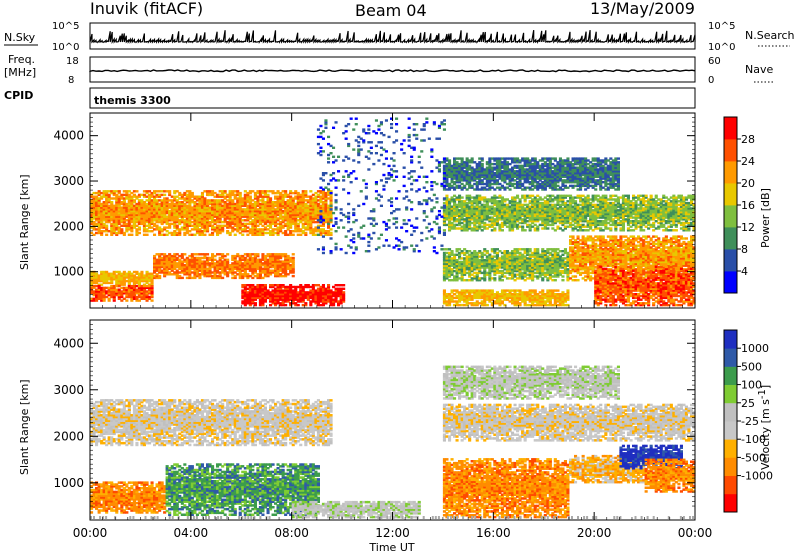  I want to click on nsky-panel, so click(392, 36).